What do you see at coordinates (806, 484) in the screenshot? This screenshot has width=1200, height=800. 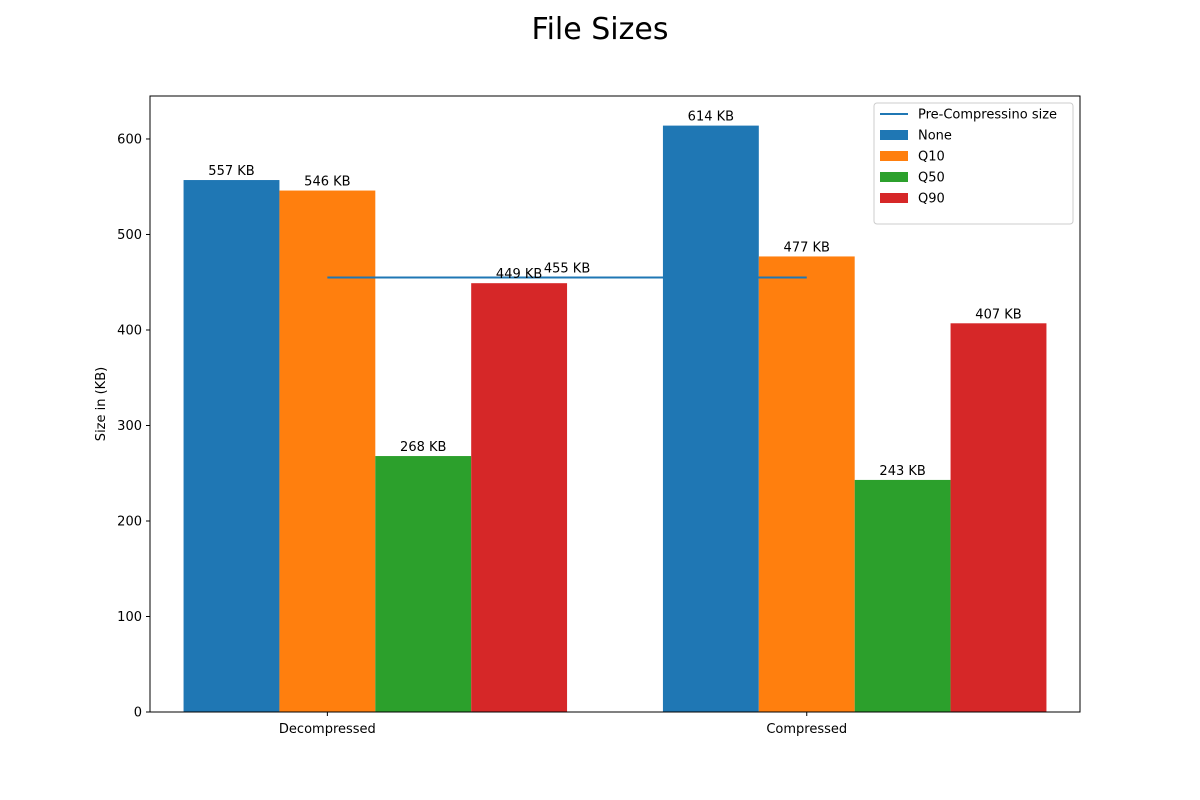 I see `bar-q10-compressed` at bounding box center [806, 484].